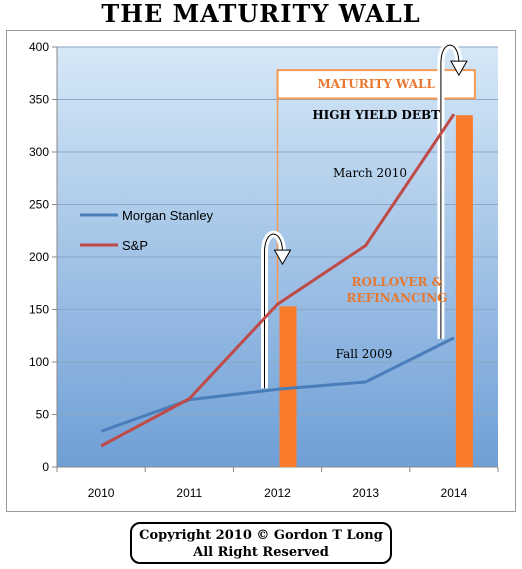 This screenshot has height=569, width=522. I want to click on x-tick-label: 2011, so click(189, 493).